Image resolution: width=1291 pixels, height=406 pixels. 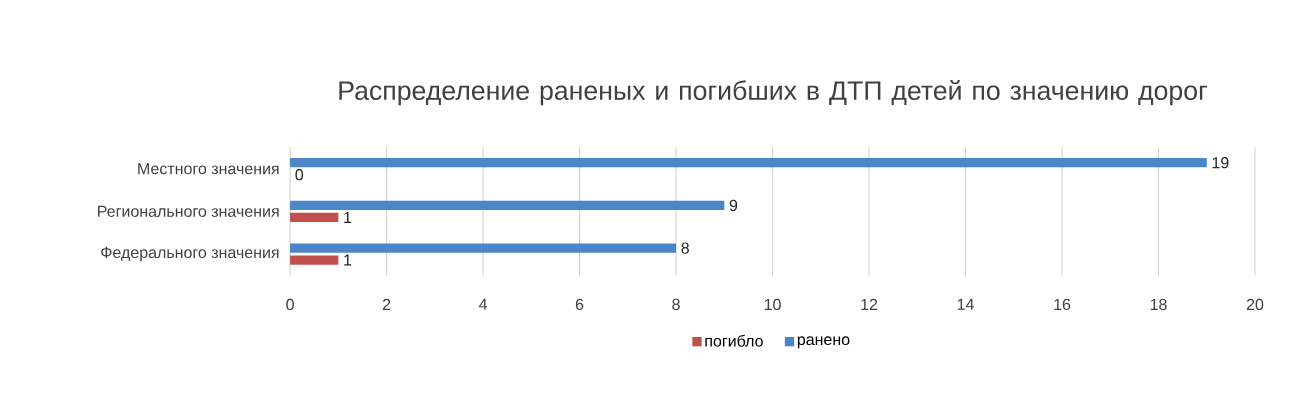 I want to click on x-tick-label: 10, so click(x=772, y=304).